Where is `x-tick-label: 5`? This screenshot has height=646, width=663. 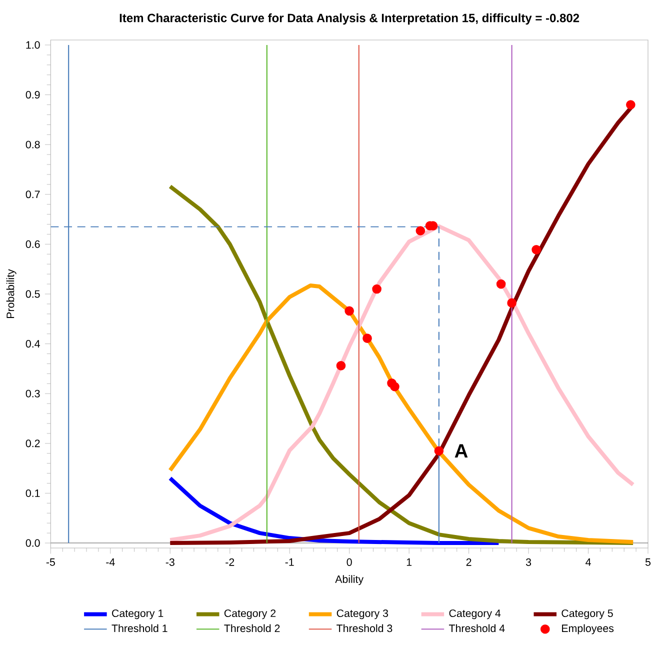 x-tick-label: 5 is located at coordinates (648, 562).